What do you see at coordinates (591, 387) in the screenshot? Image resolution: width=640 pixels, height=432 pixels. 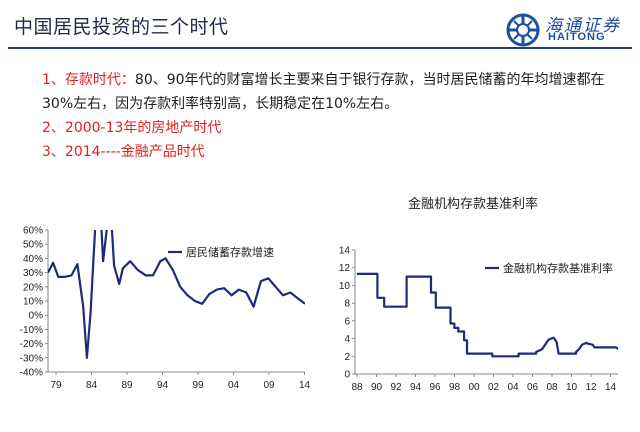 I see `x-tick-label: 12` at bounding box center [591, 387].